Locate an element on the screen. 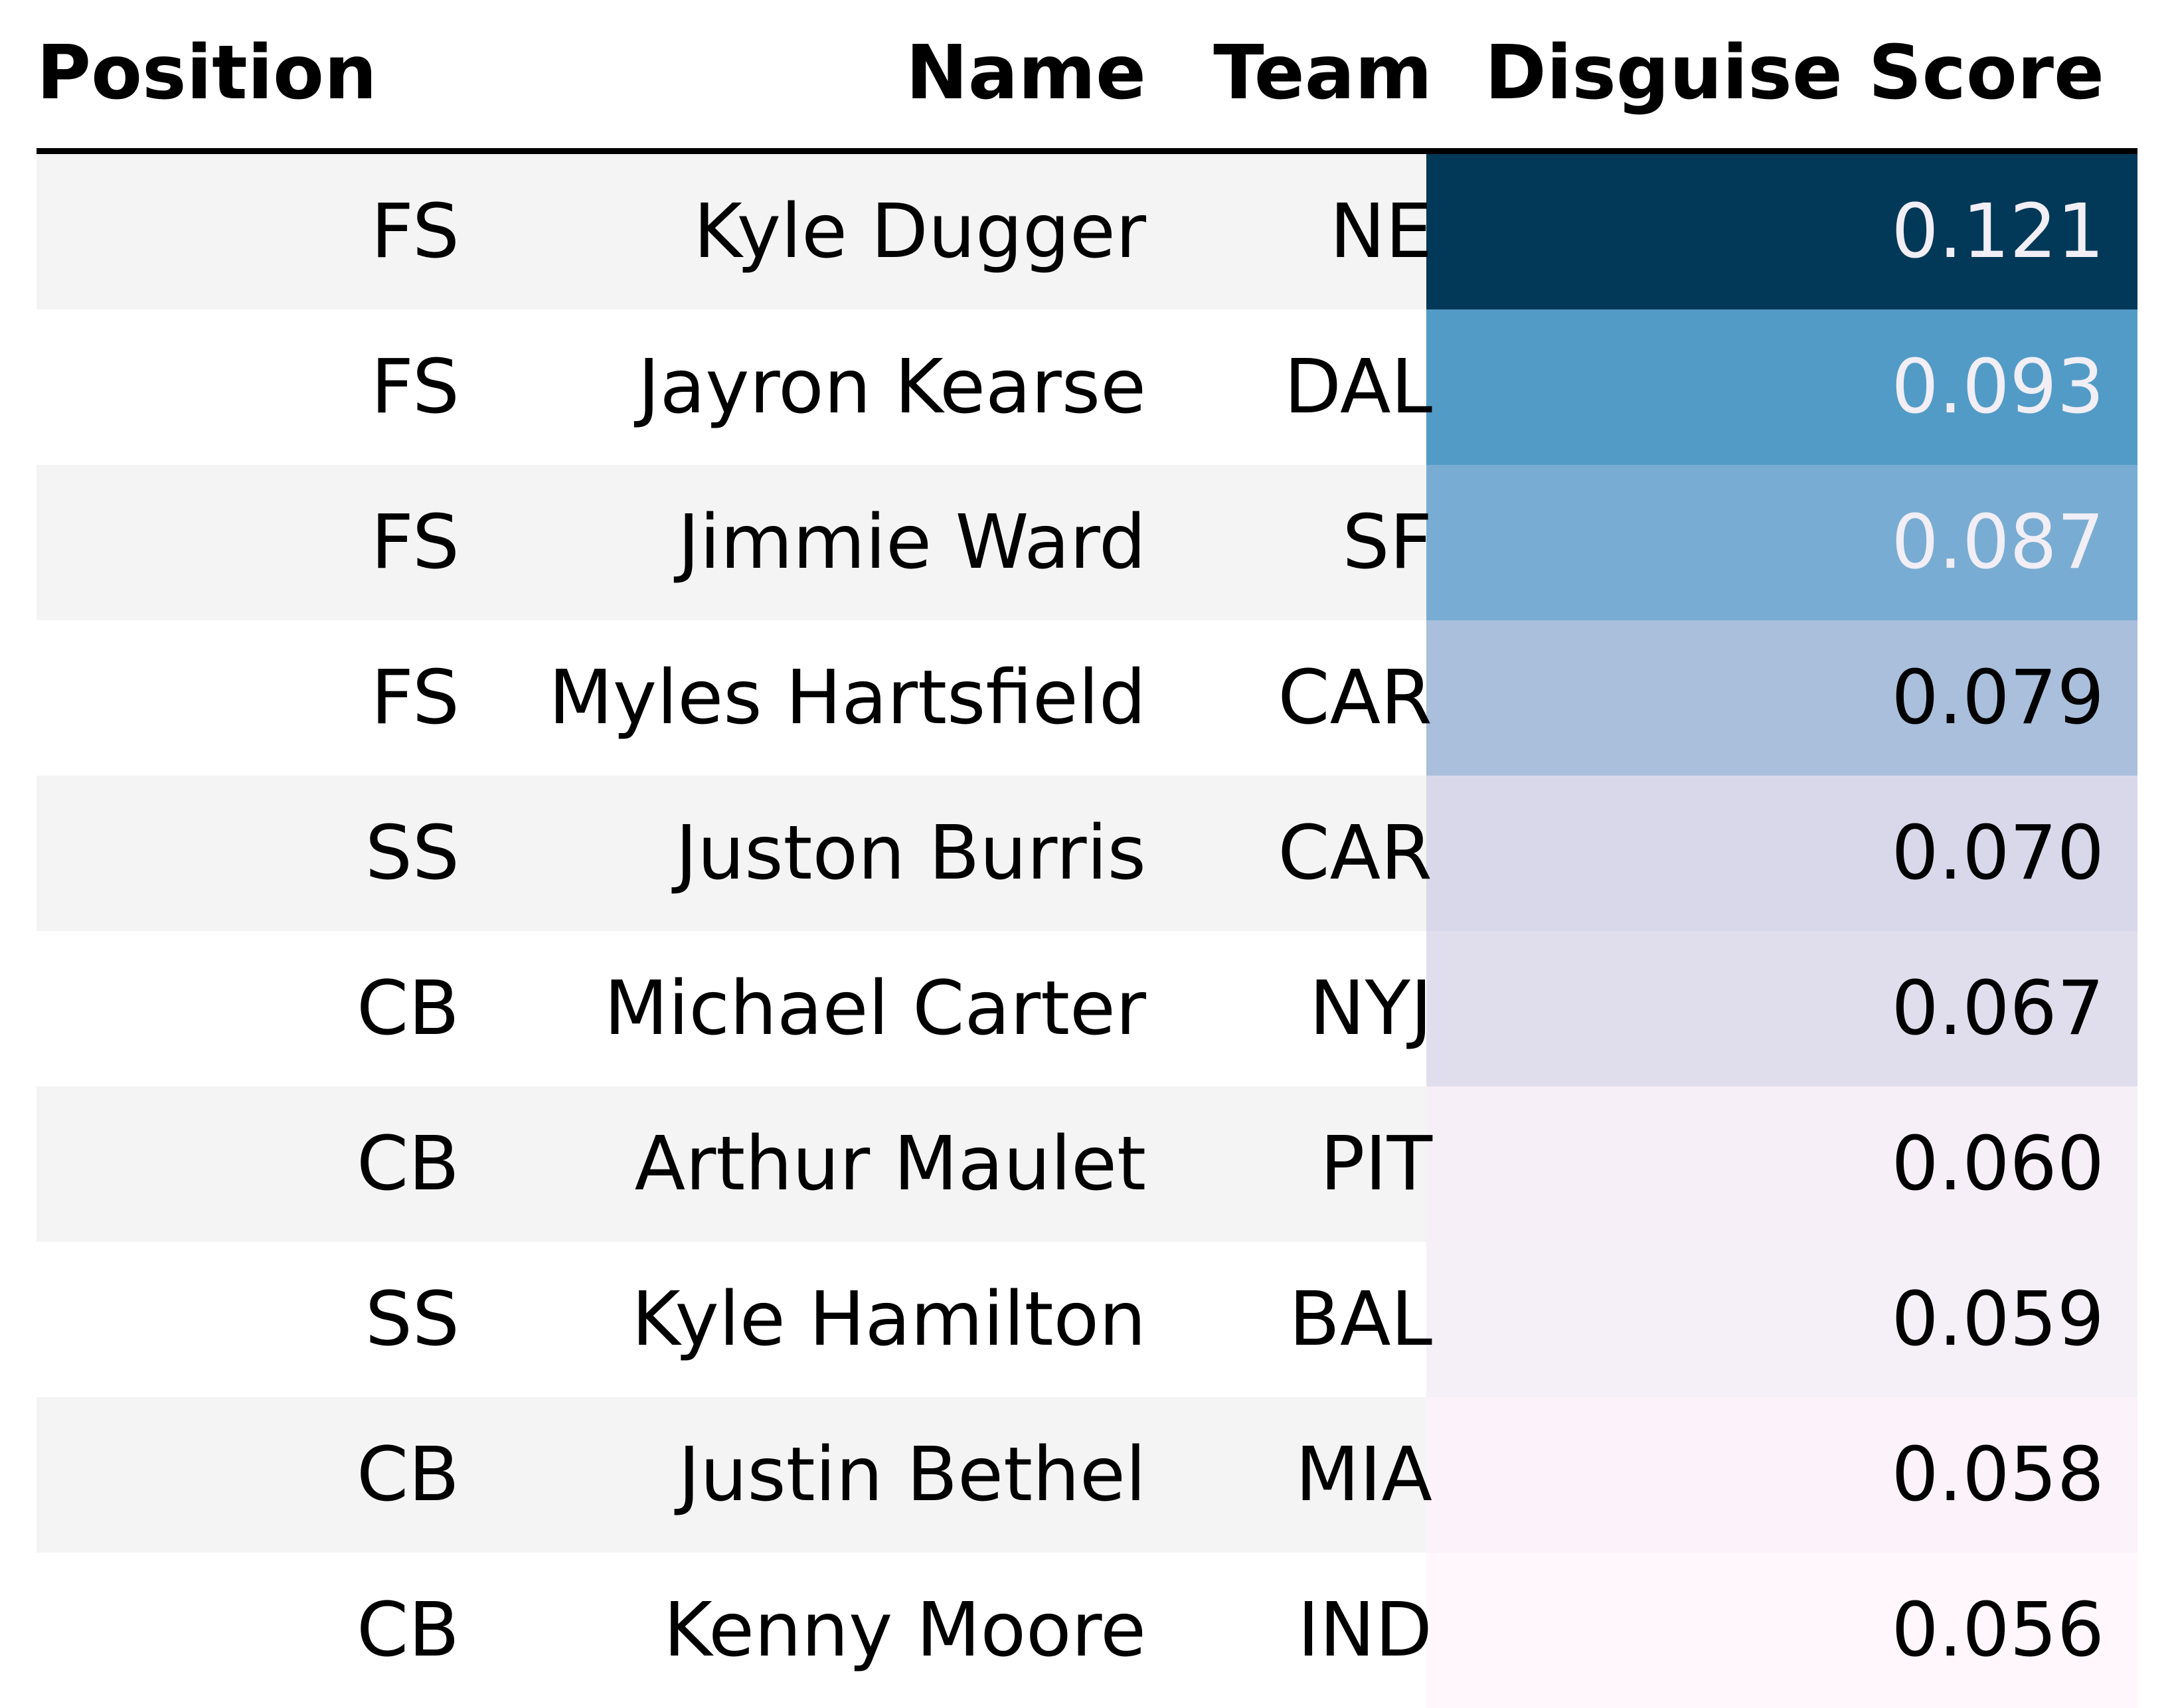 The height and width of the screenshot is (1708, 2174). team-cell: BAL is located at coordinates (1360, 1319).